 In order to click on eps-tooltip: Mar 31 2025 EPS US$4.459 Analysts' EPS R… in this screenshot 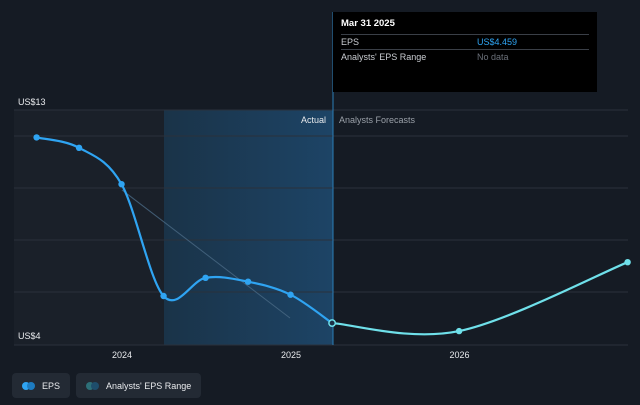, I will do `click(465, 52)`.